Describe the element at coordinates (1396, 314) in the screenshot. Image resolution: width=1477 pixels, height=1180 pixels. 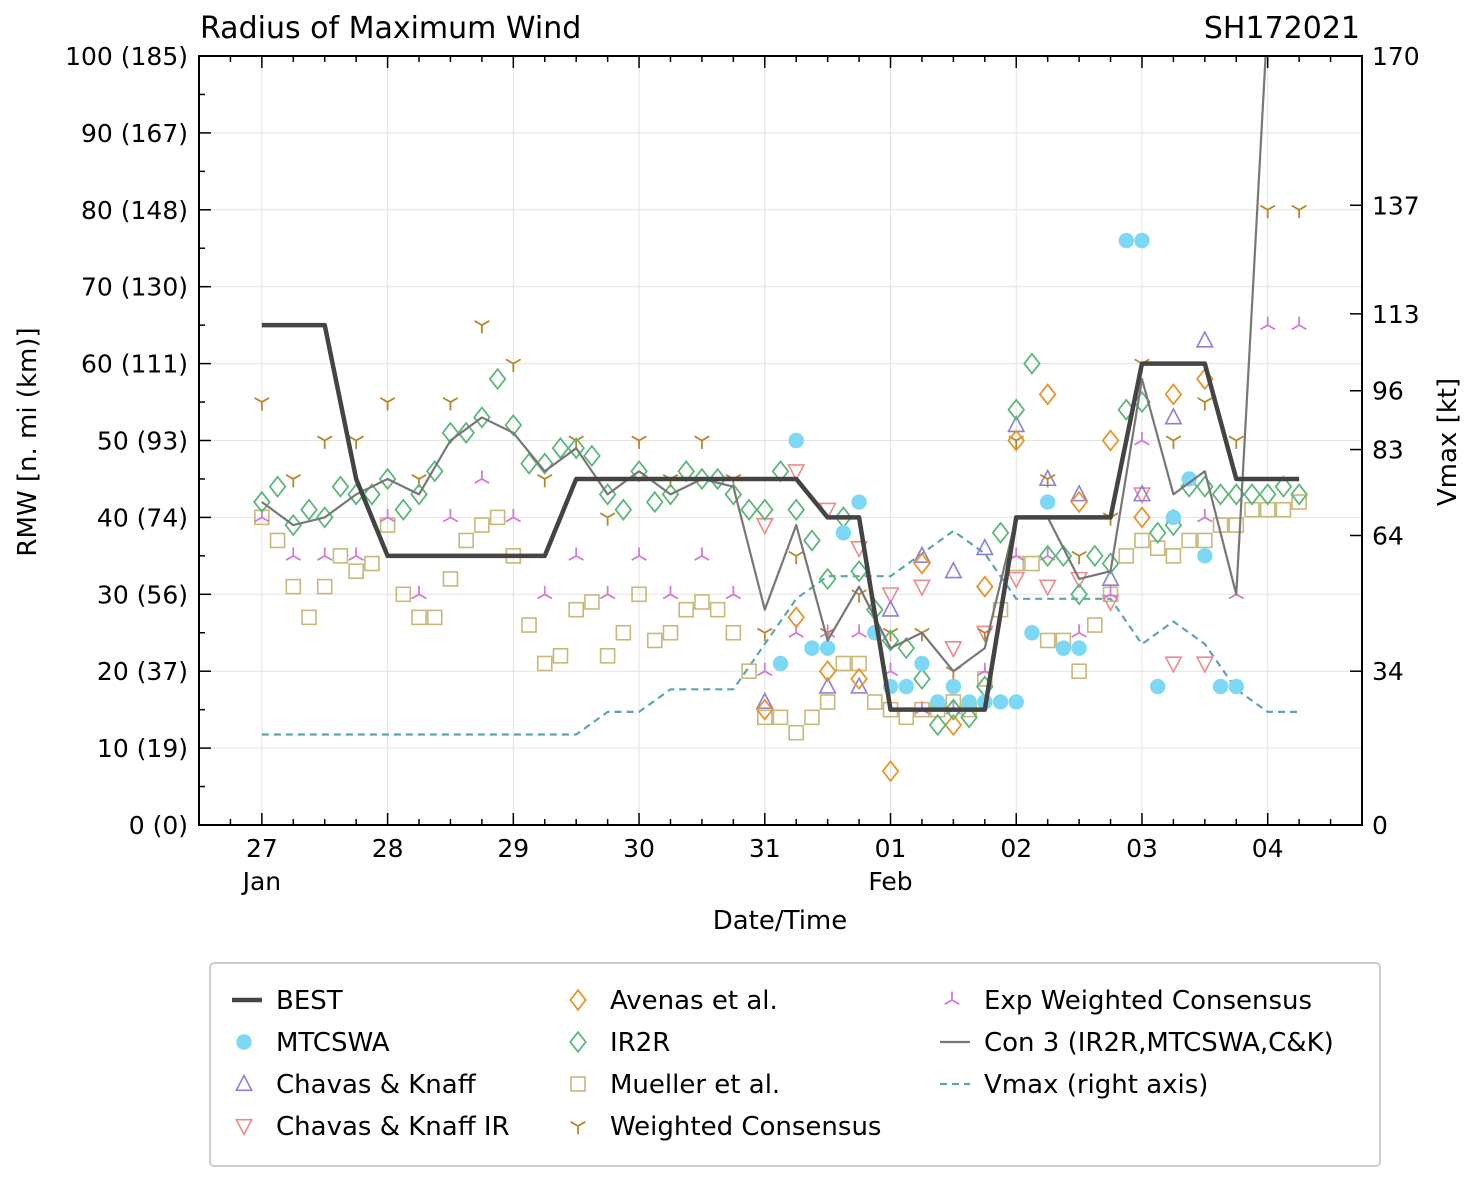
I see `y-tick-label-right: 113` at that location.